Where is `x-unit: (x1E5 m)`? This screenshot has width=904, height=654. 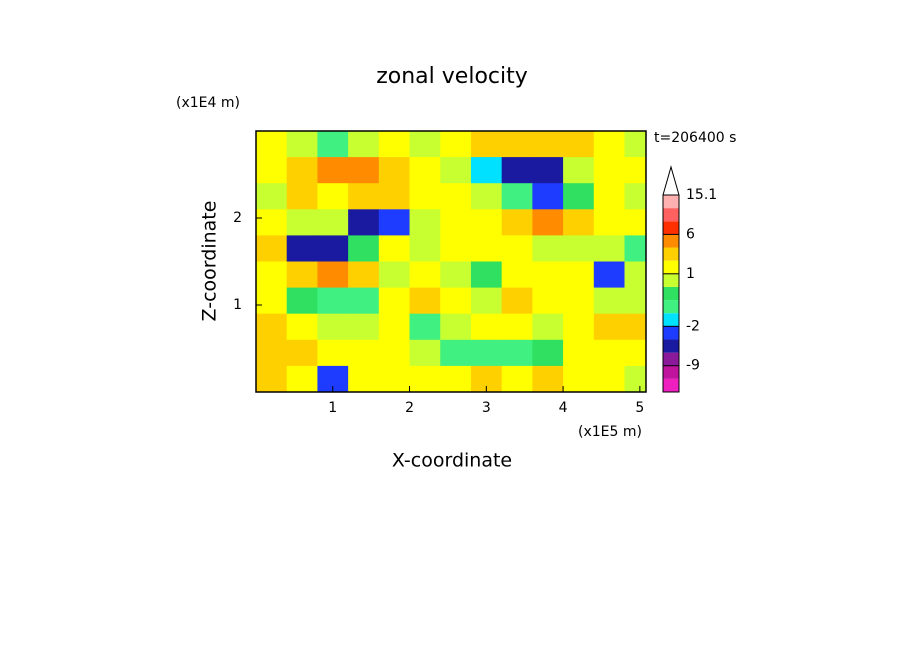
x-unit: (x1E5 m) is located at coordinates (610, 432).